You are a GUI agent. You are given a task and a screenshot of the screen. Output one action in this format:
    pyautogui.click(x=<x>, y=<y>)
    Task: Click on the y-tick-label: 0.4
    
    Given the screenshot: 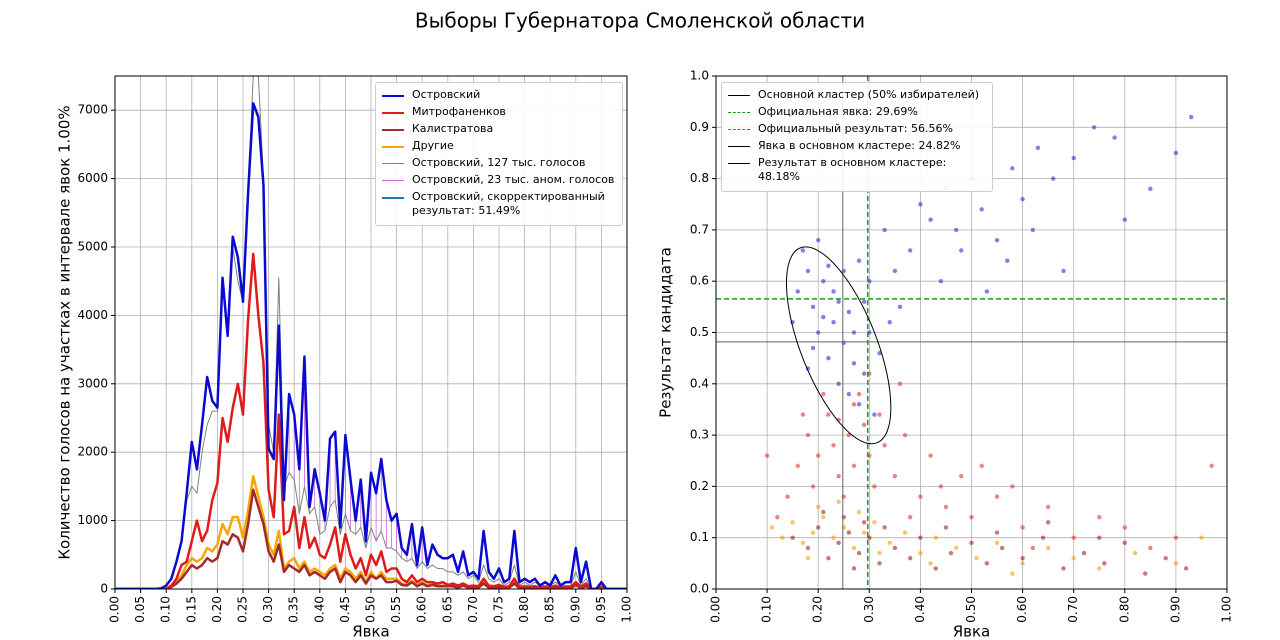 What is the action you would take?
    pyautogui.click(x=699, y=383)
    